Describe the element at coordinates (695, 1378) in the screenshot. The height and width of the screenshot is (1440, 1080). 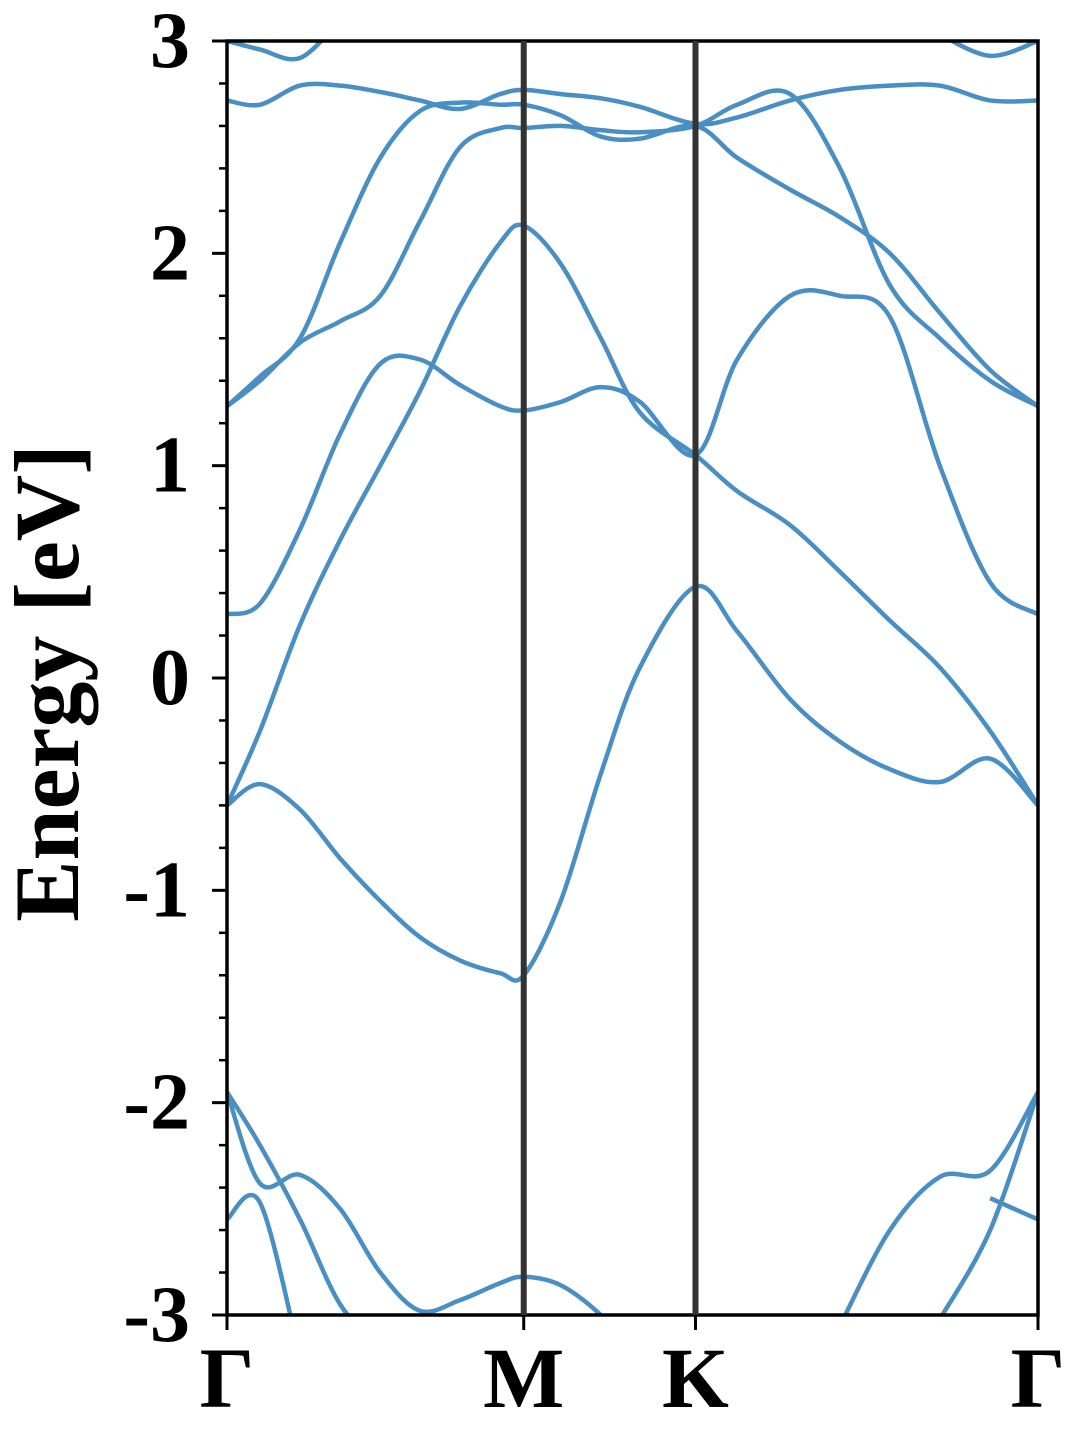
I see `x-tick-label: K` at that location.